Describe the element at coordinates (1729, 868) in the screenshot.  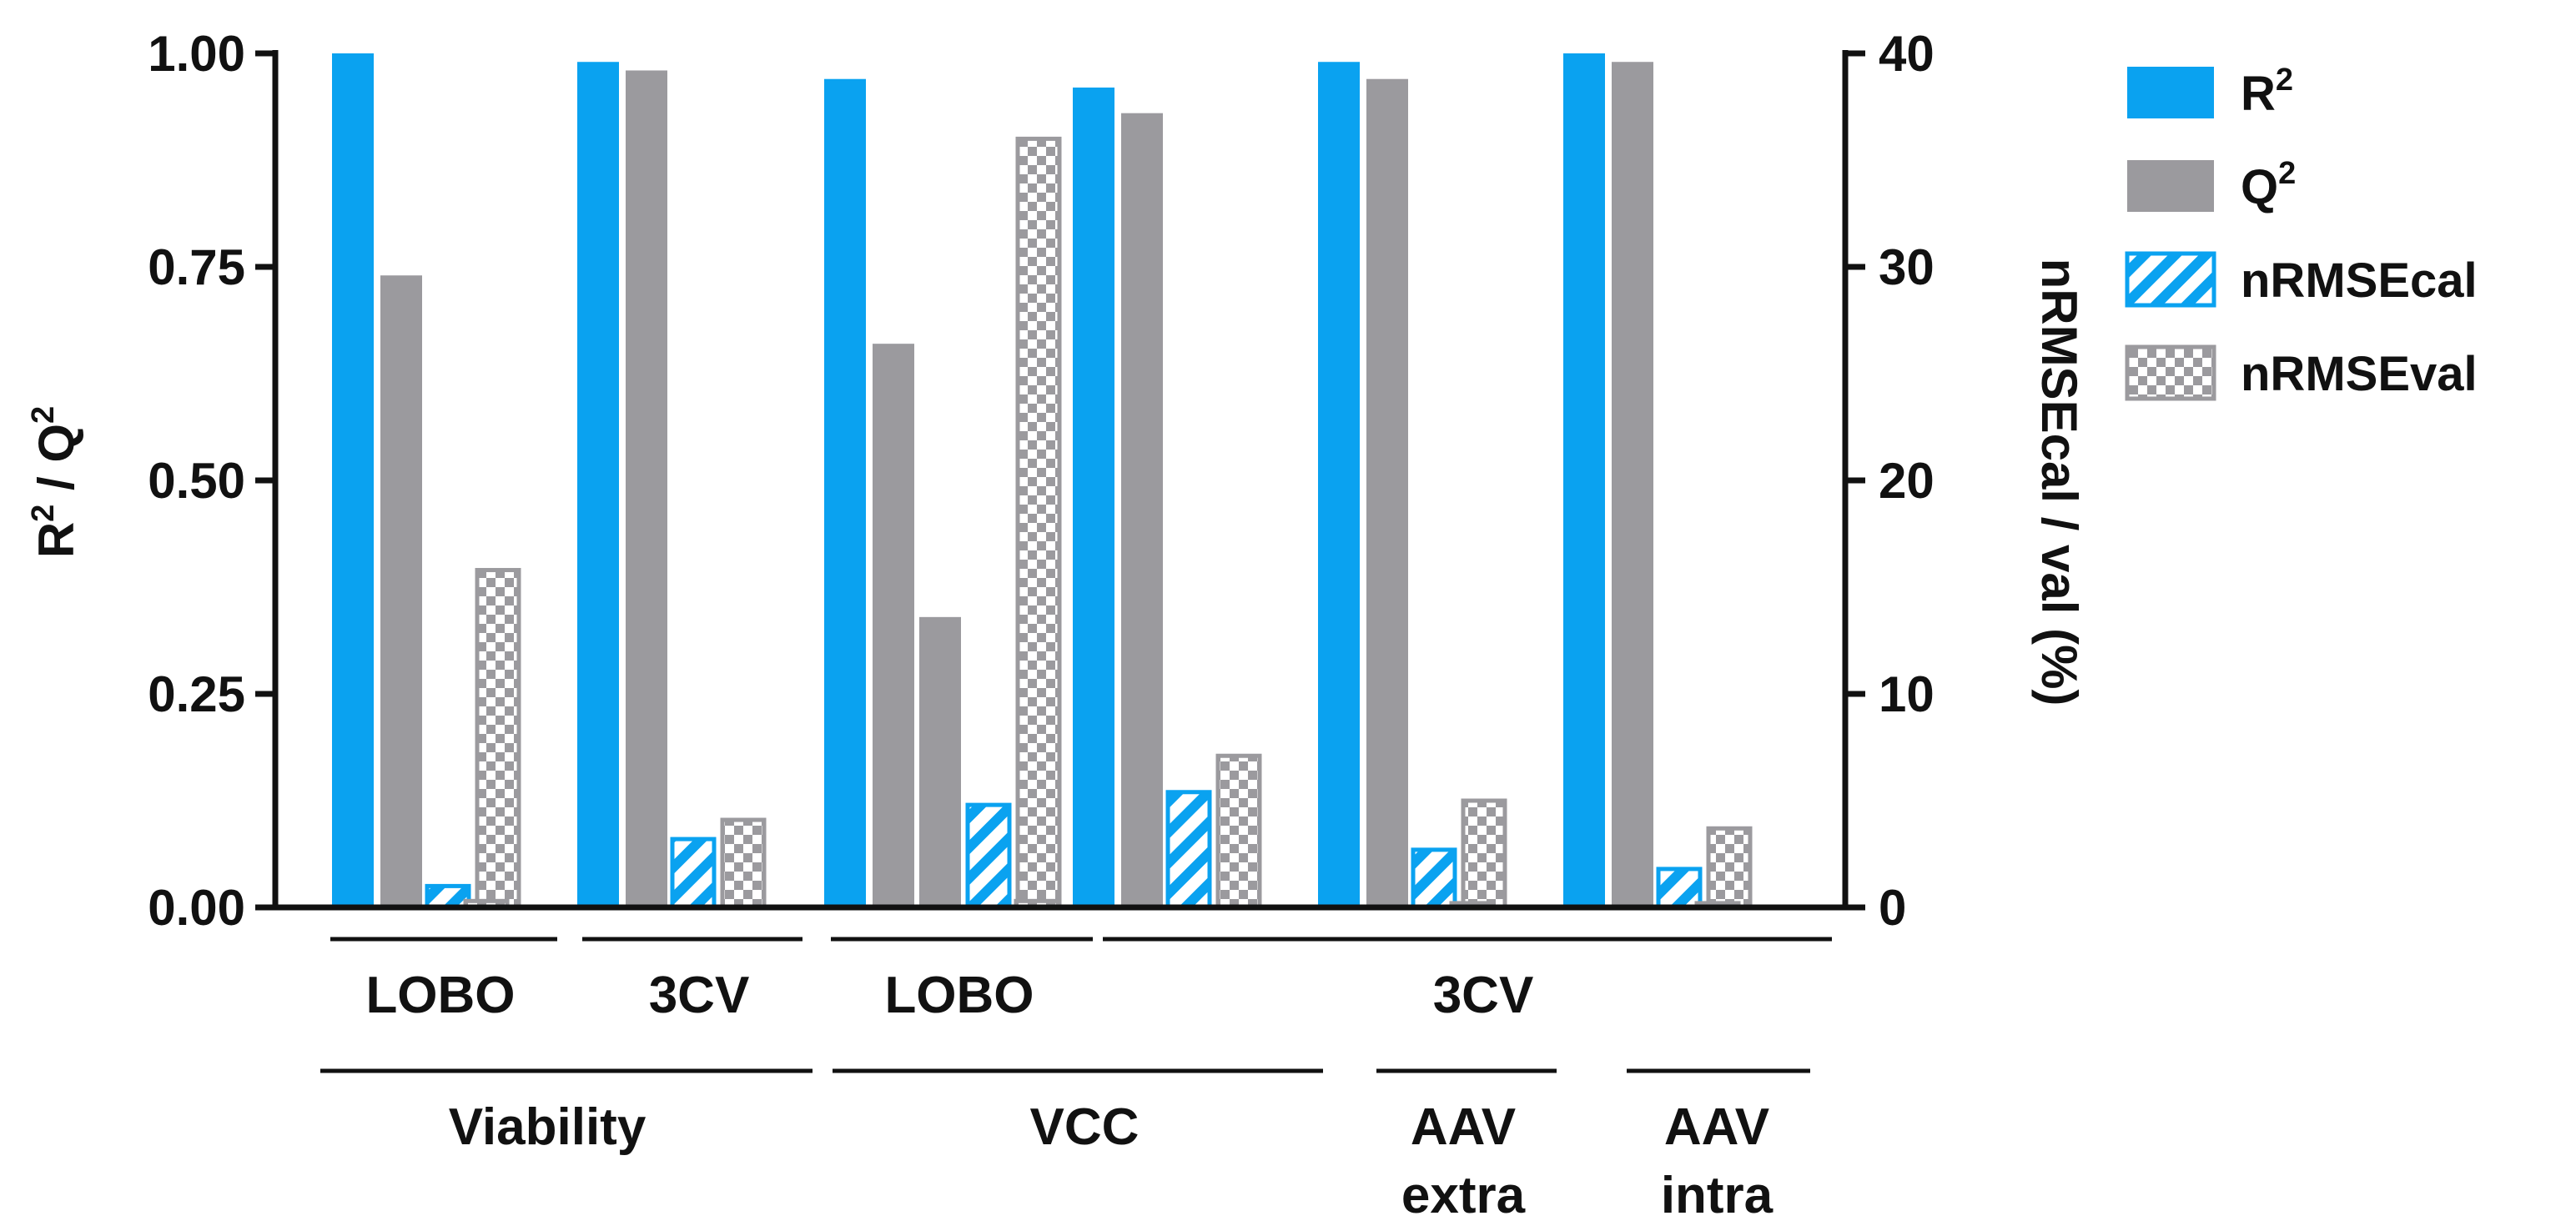
I see `bar-aav-intra-3cv-nrmseval` at that location.